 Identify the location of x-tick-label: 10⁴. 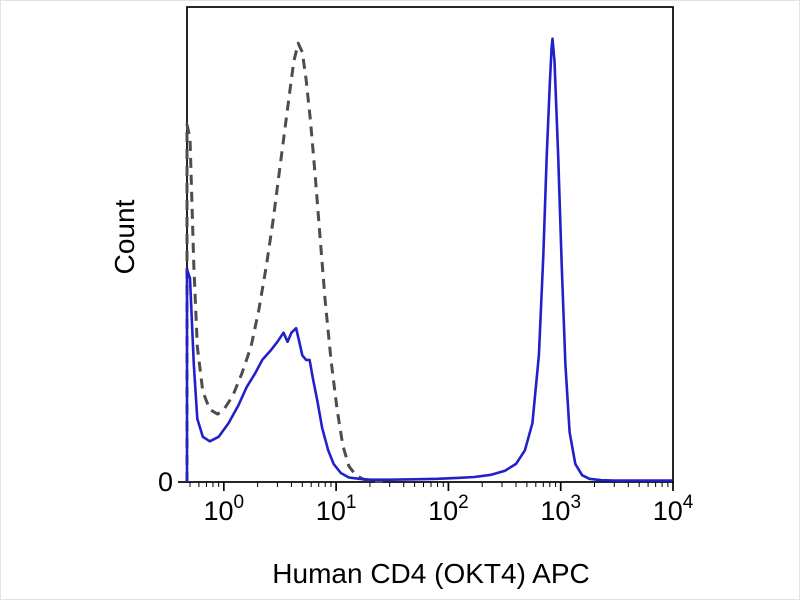
(673, 509).